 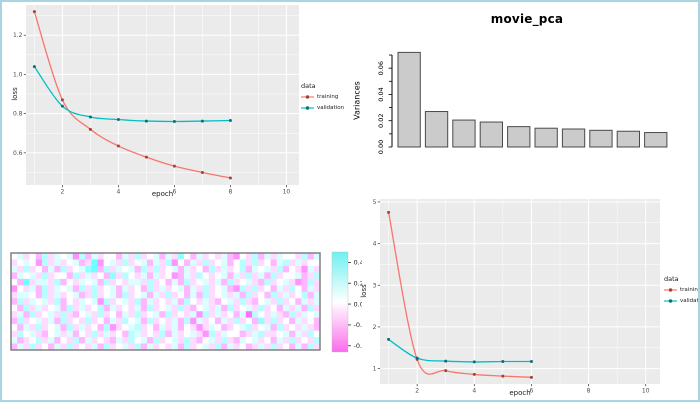 What do you see at coordinates (358, 263) in the screenshot?
I see `colorbar-tick-label: 0.4` at bounding box center [358, 263].